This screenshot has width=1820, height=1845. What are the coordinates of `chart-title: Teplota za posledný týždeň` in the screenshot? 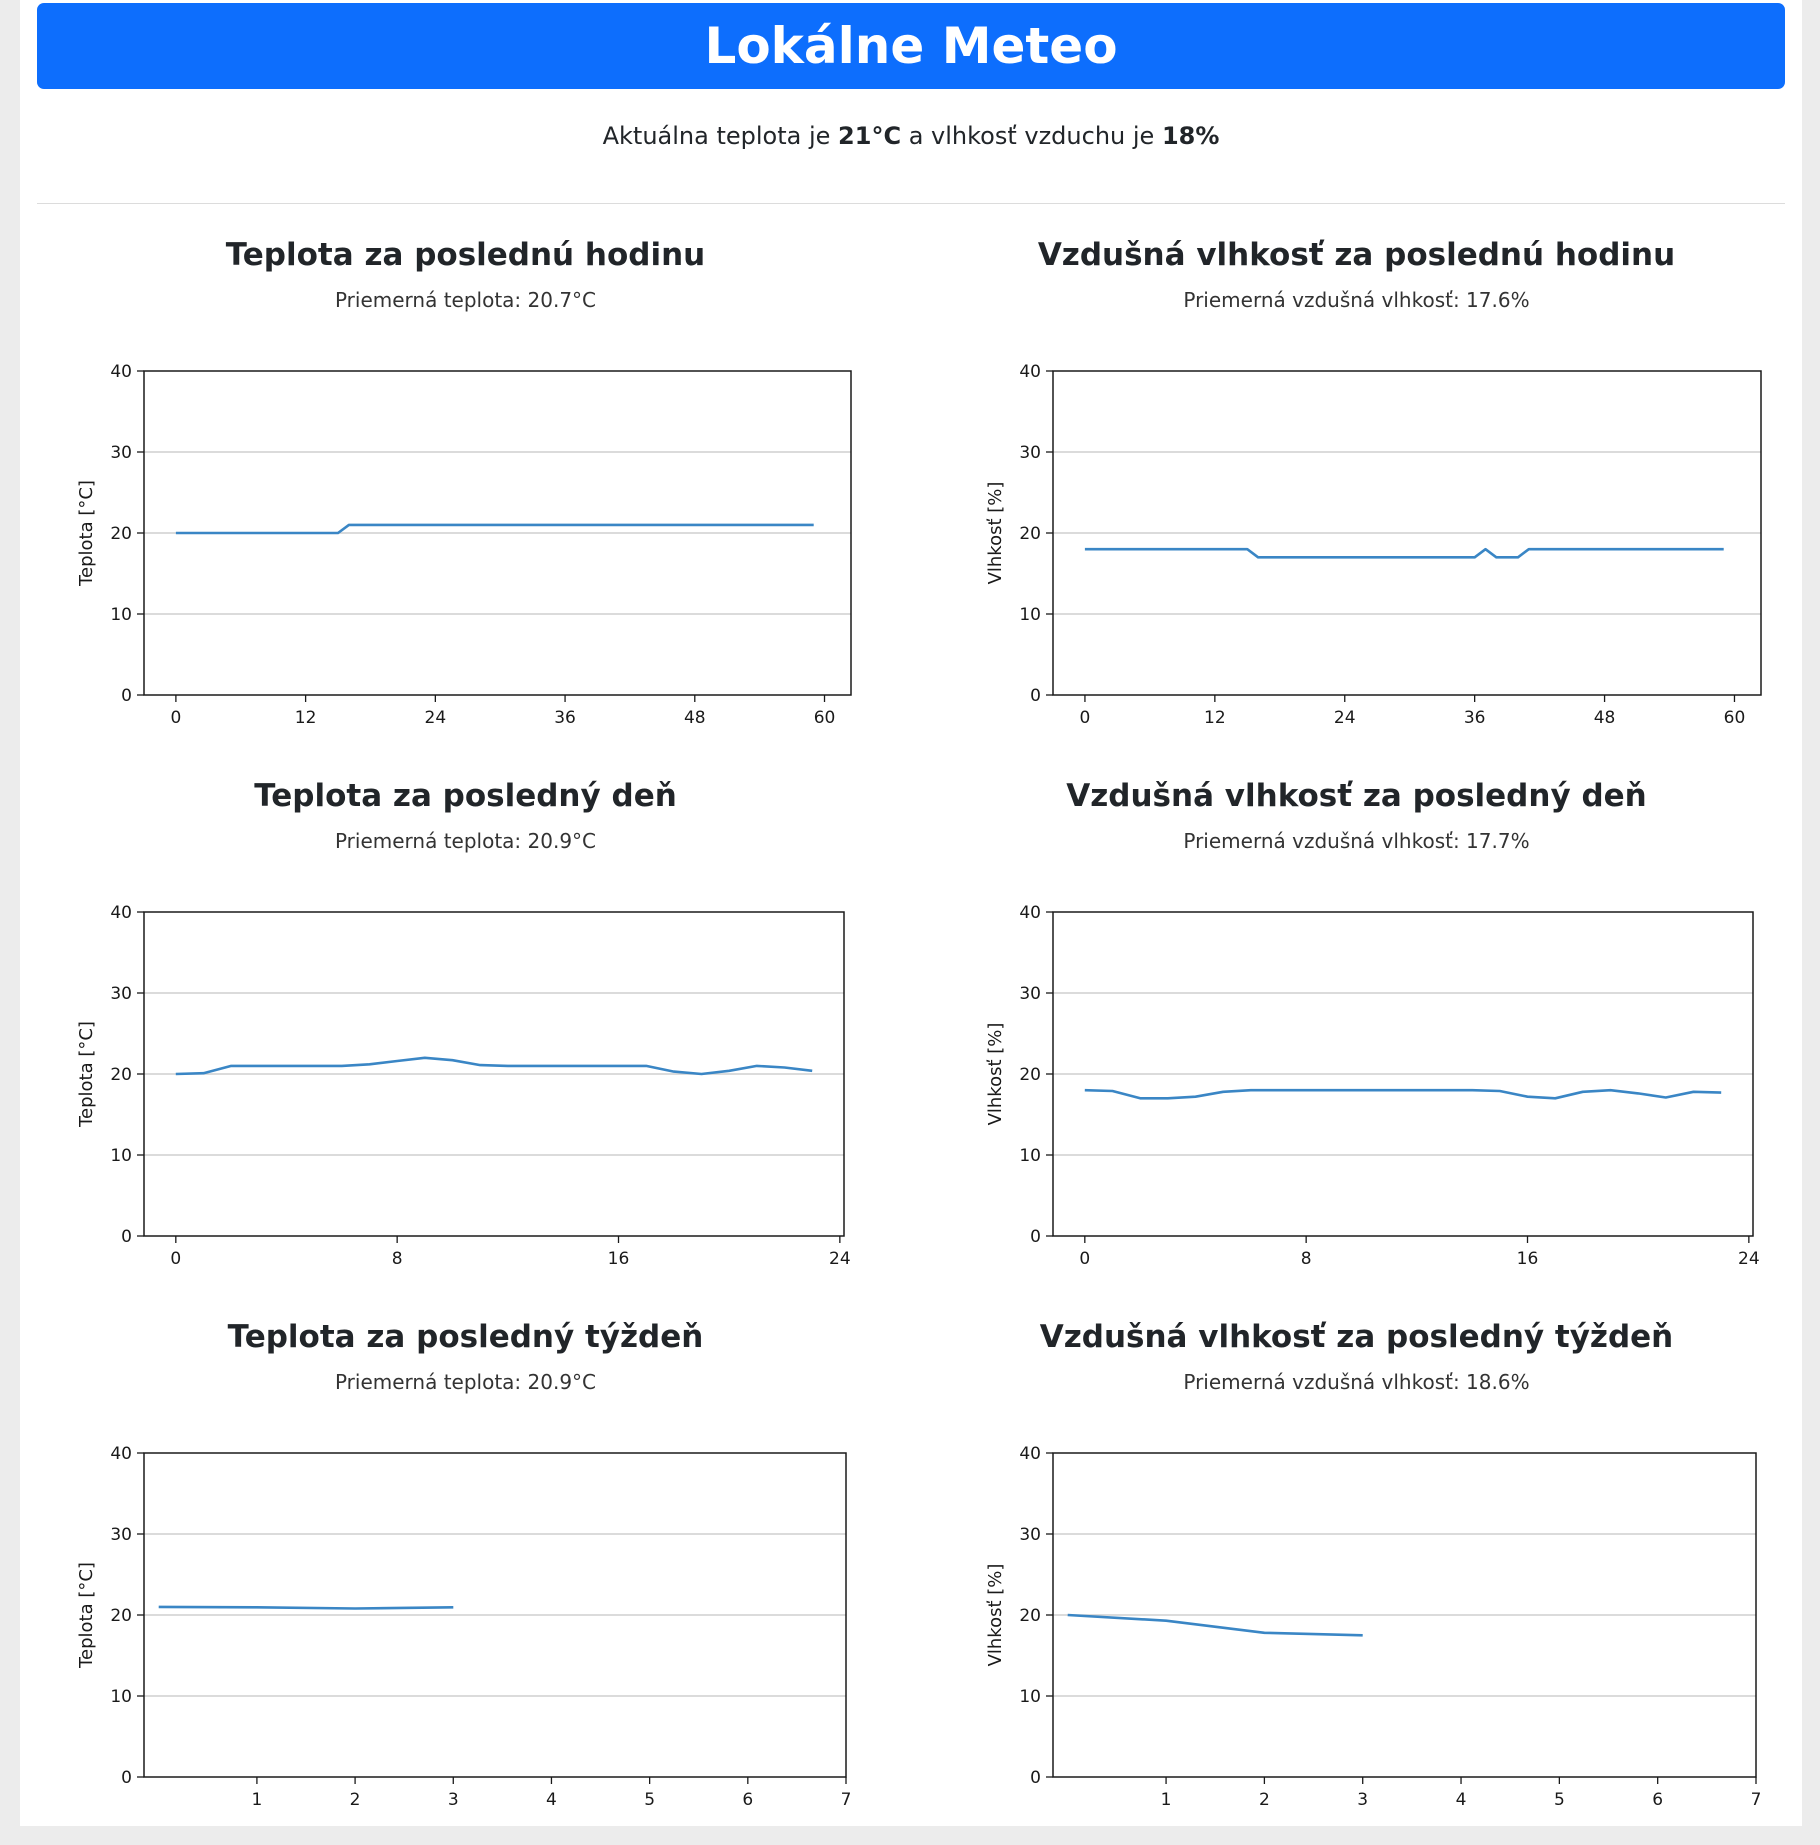 It's located at (465, 1337).